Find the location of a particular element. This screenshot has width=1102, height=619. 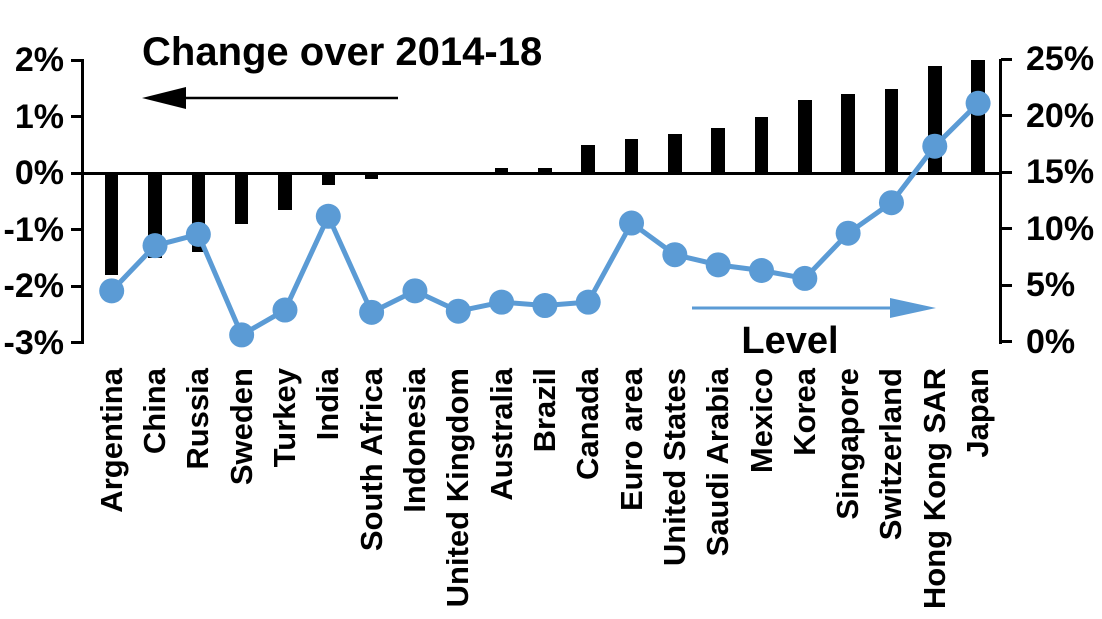

right-axis-tick-label: 5% is located at coordinates (1051, 285).